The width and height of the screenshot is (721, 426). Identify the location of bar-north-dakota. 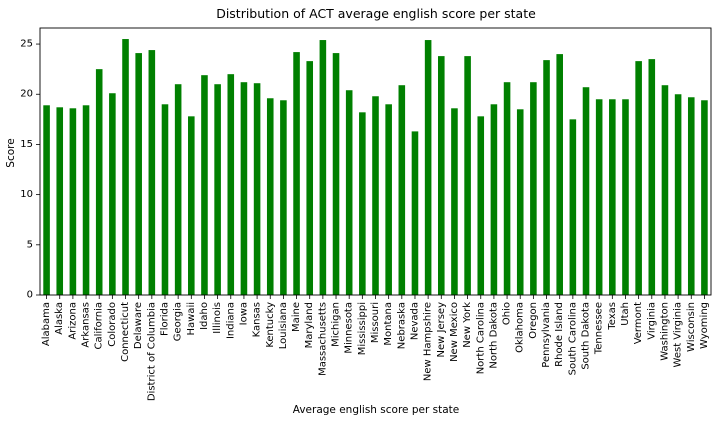
(494, 199).